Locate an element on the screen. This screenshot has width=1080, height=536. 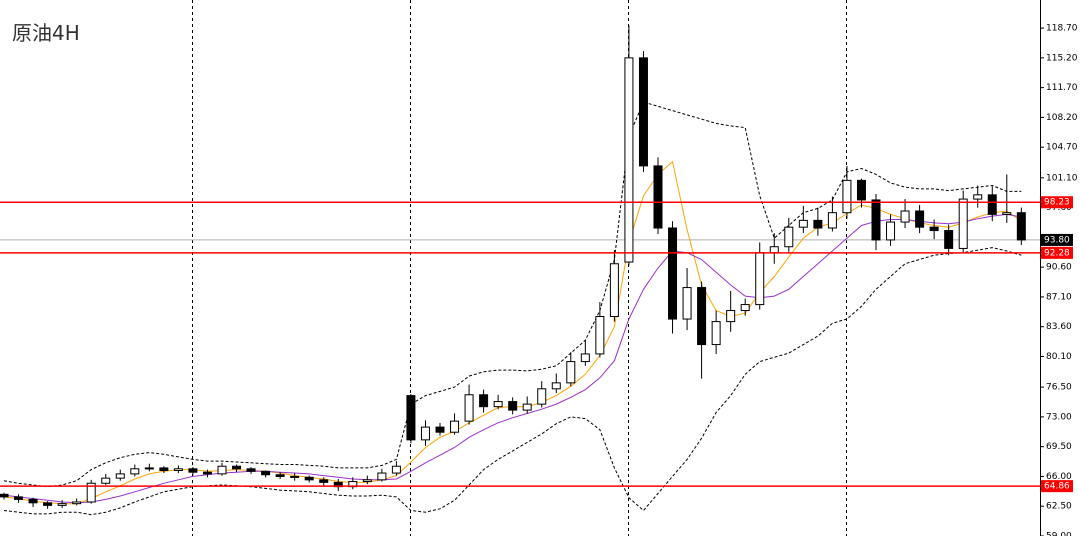
level-label: 64.86 is located at coordinates (1057, 487).